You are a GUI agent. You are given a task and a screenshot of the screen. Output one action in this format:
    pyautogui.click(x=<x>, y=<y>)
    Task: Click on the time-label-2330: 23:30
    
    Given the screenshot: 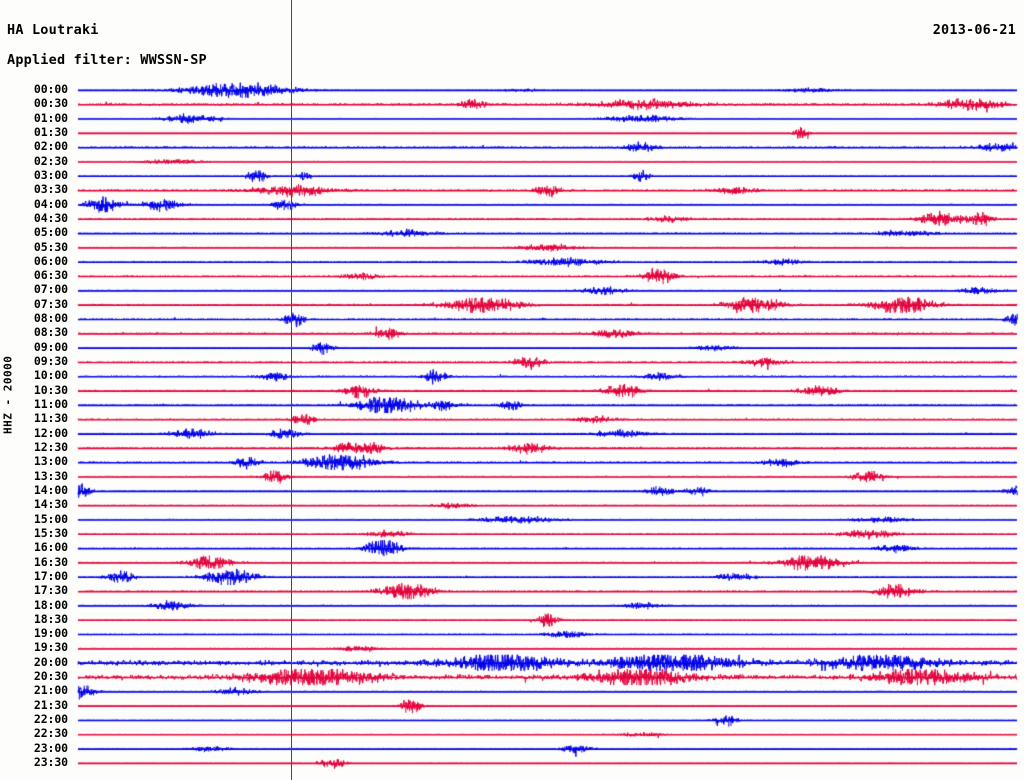 What is the action you would take?
    pyautogui.click(x=50, y=762)
    